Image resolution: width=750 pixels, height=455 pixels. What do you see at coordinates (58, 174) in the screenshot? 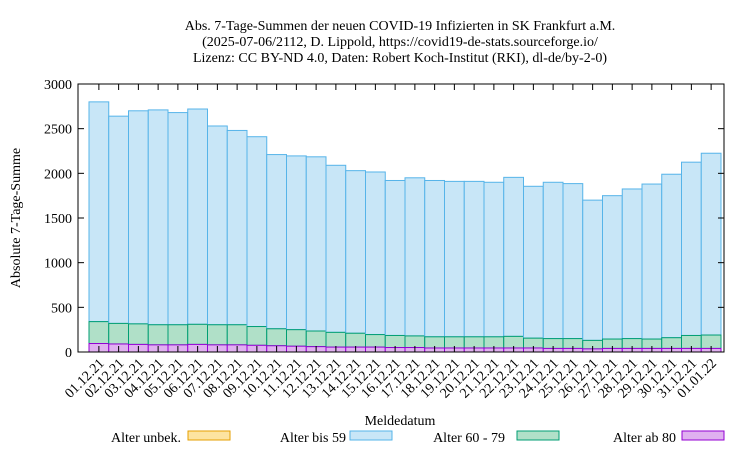
I see `y-tick-label: 2000` at bounding box center [58, 174].